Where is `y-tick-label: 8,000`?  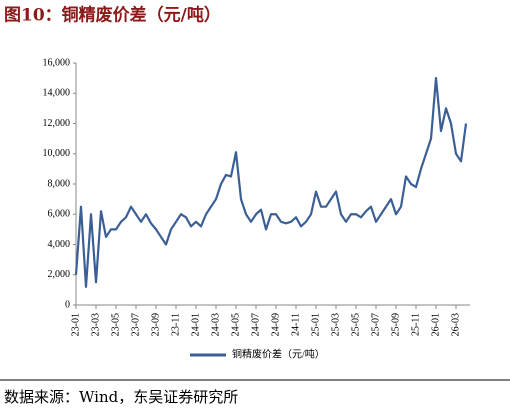 y-tick-label: 8,000 is located at coordinates (59, 183).